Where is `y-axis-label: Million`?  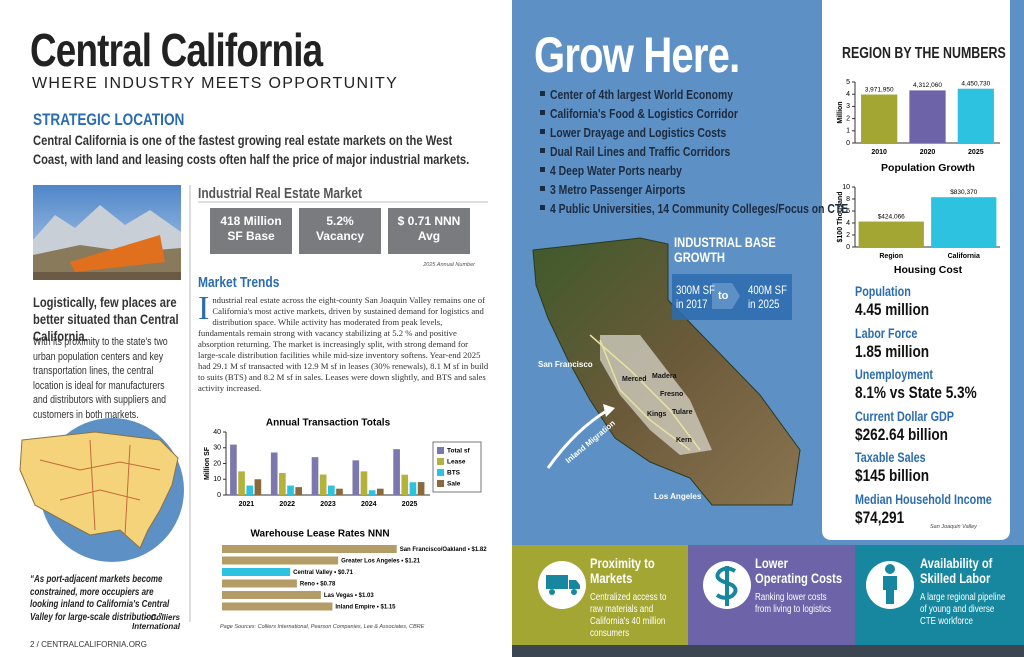 y-axis-label: Million is located at coordinates (840, 112).